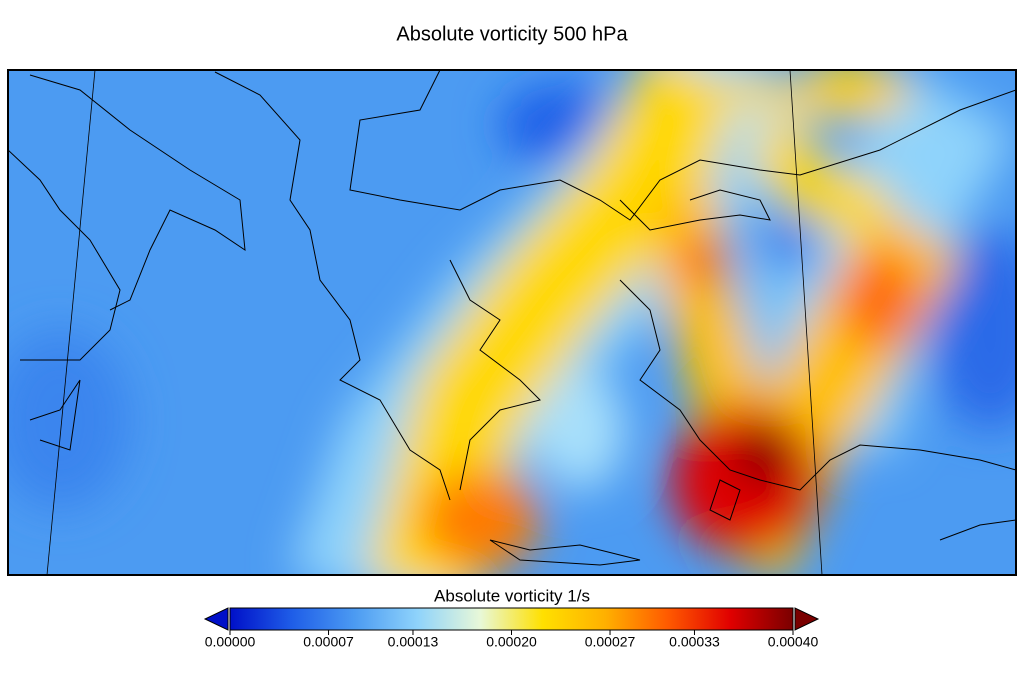  I want to click on colorbar-body, so click(511, 619).